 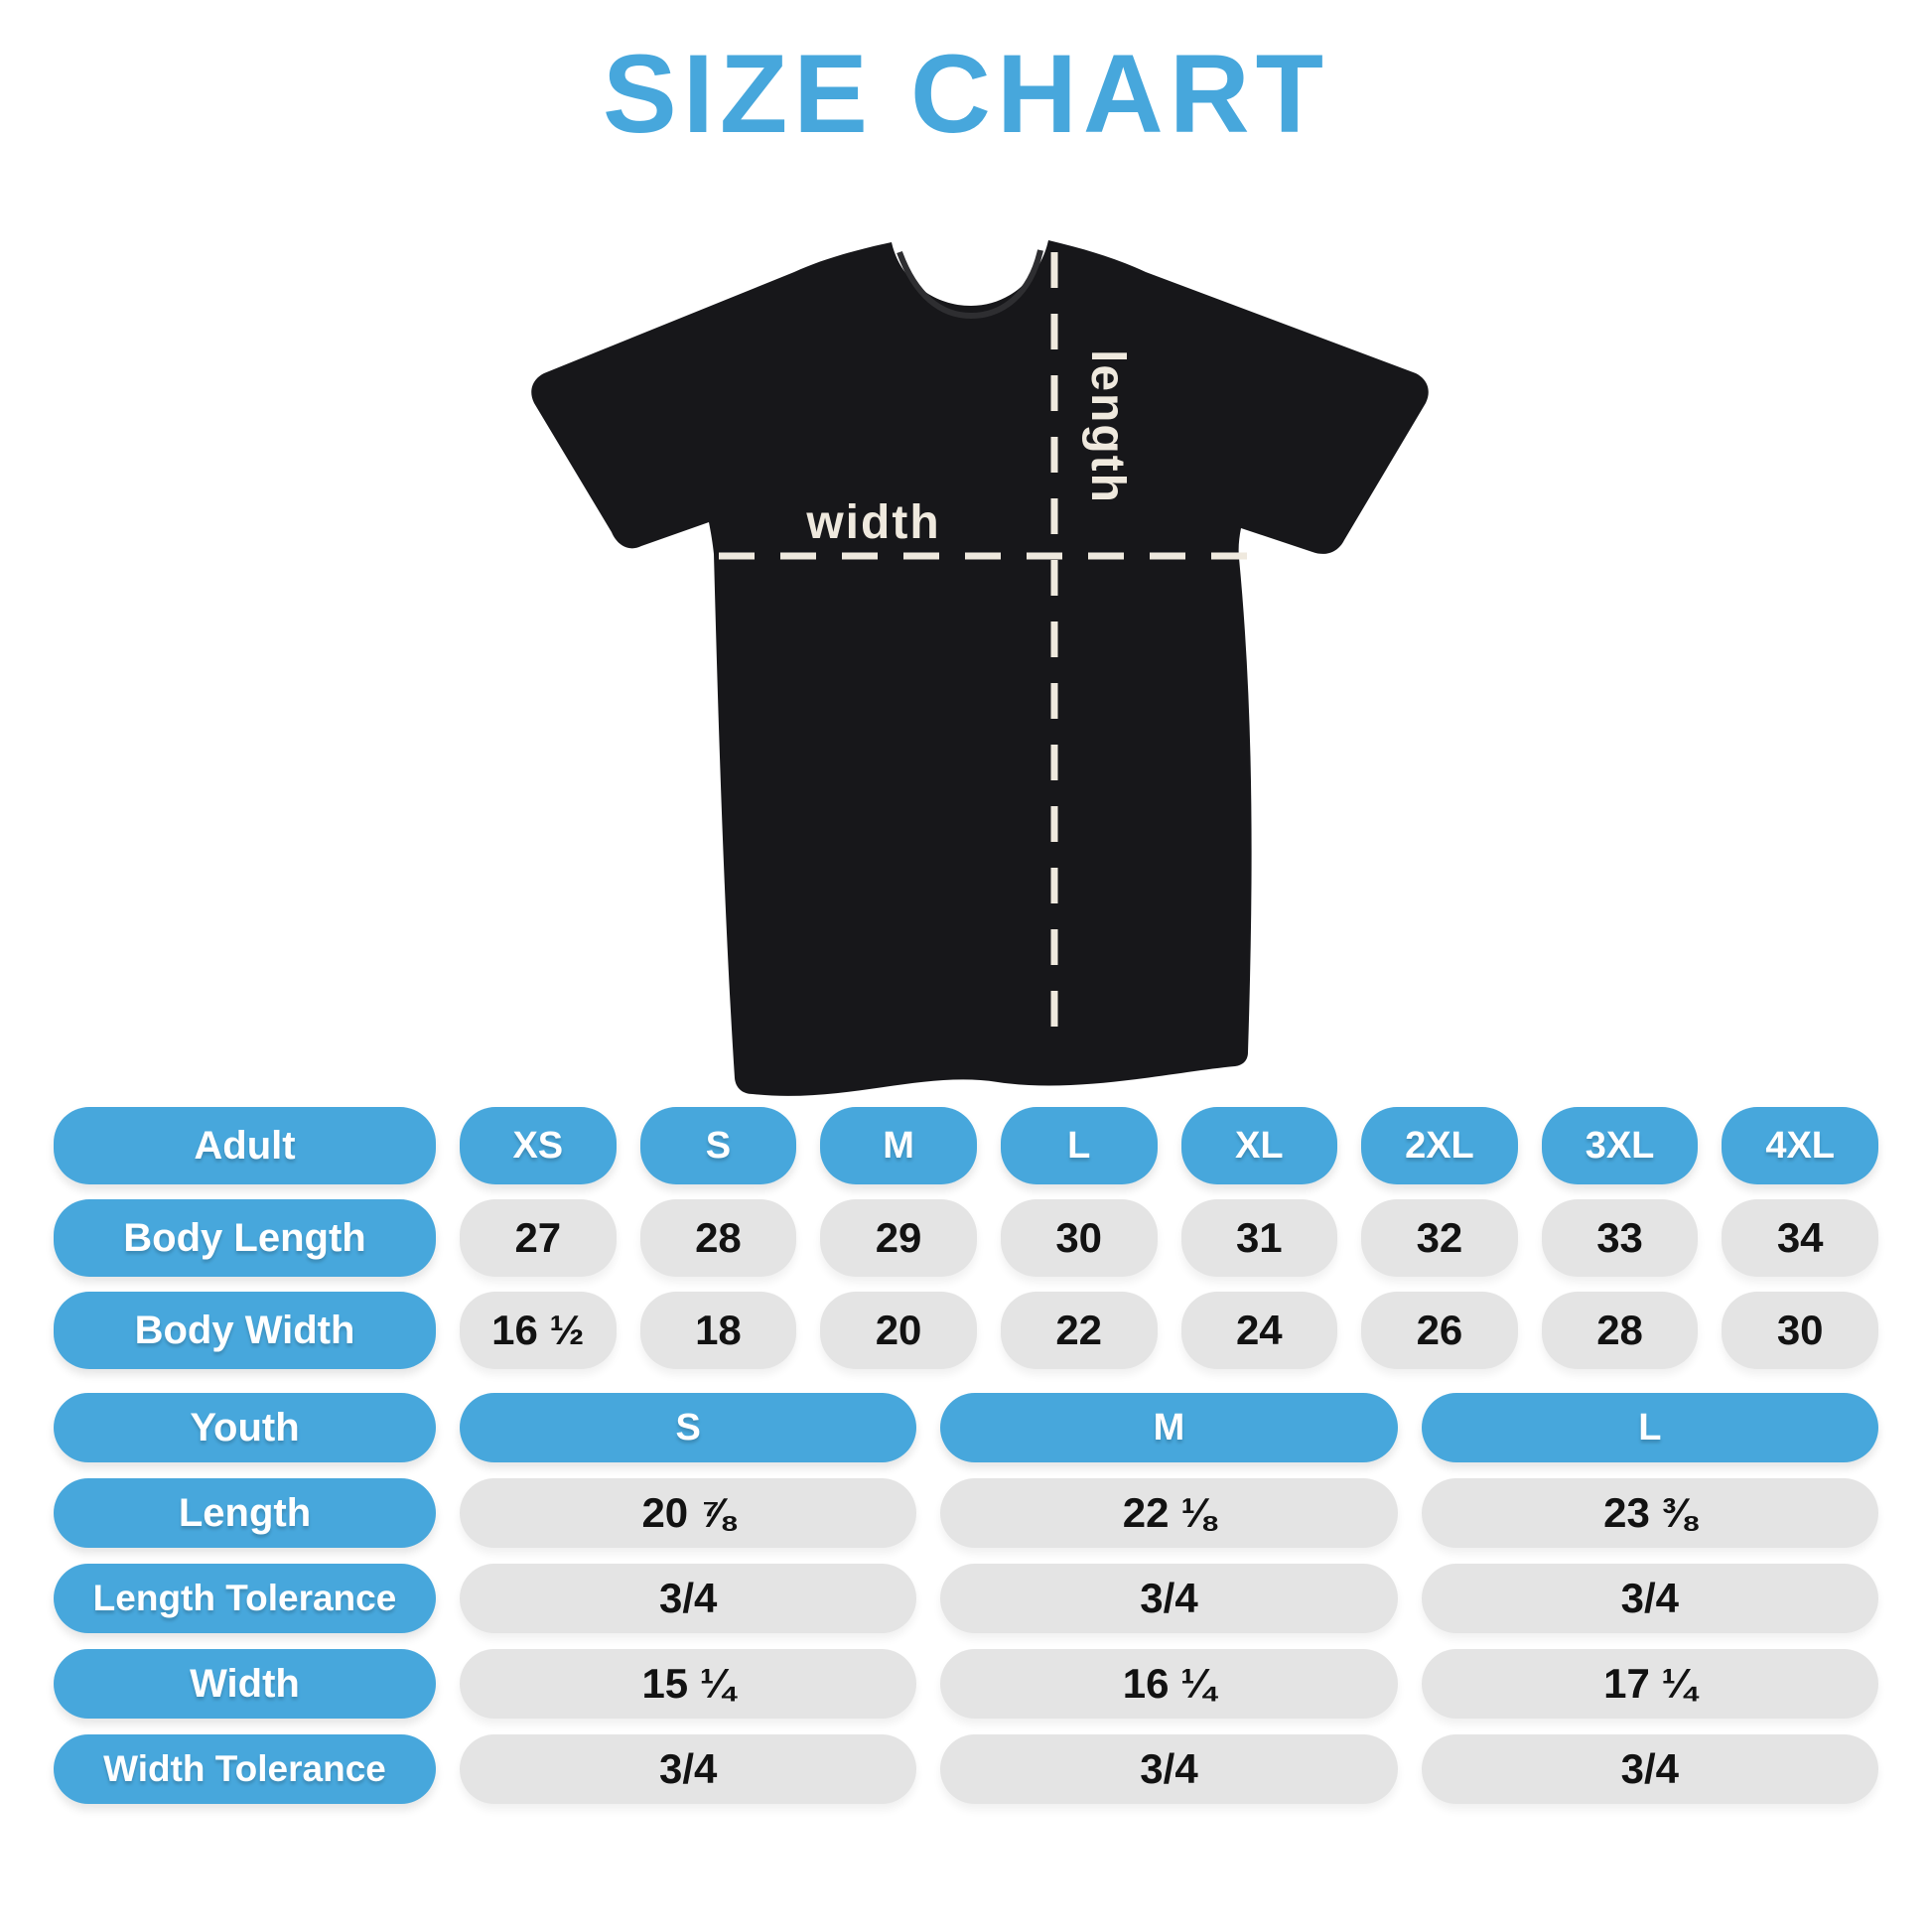 What do you see at coordinates (718, 1331) in the screenshot?
I see `body-width-s: 18` at bounding box center [718, 1331].